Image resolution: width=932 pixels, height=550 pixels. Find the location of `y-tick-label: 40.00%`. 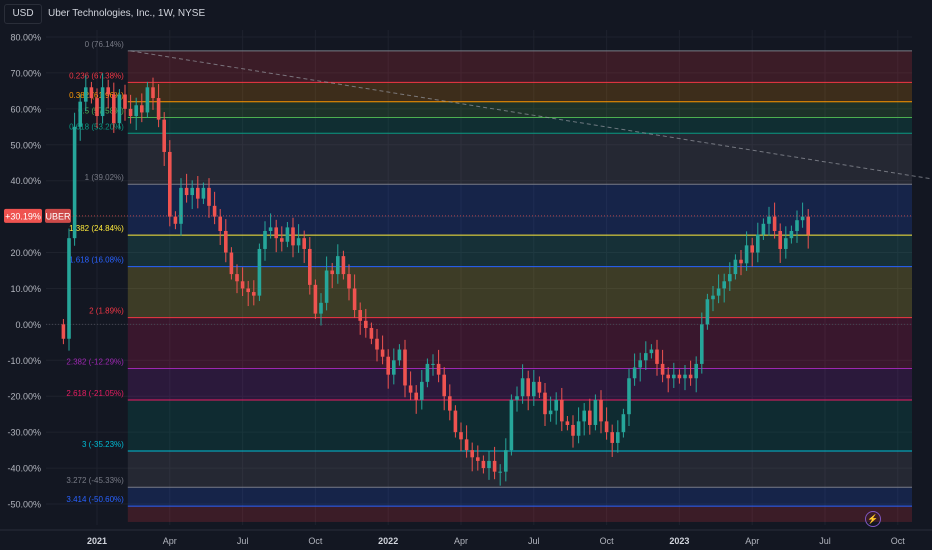

y-tick-label: 40.00% is located at coordinates (25, 181).